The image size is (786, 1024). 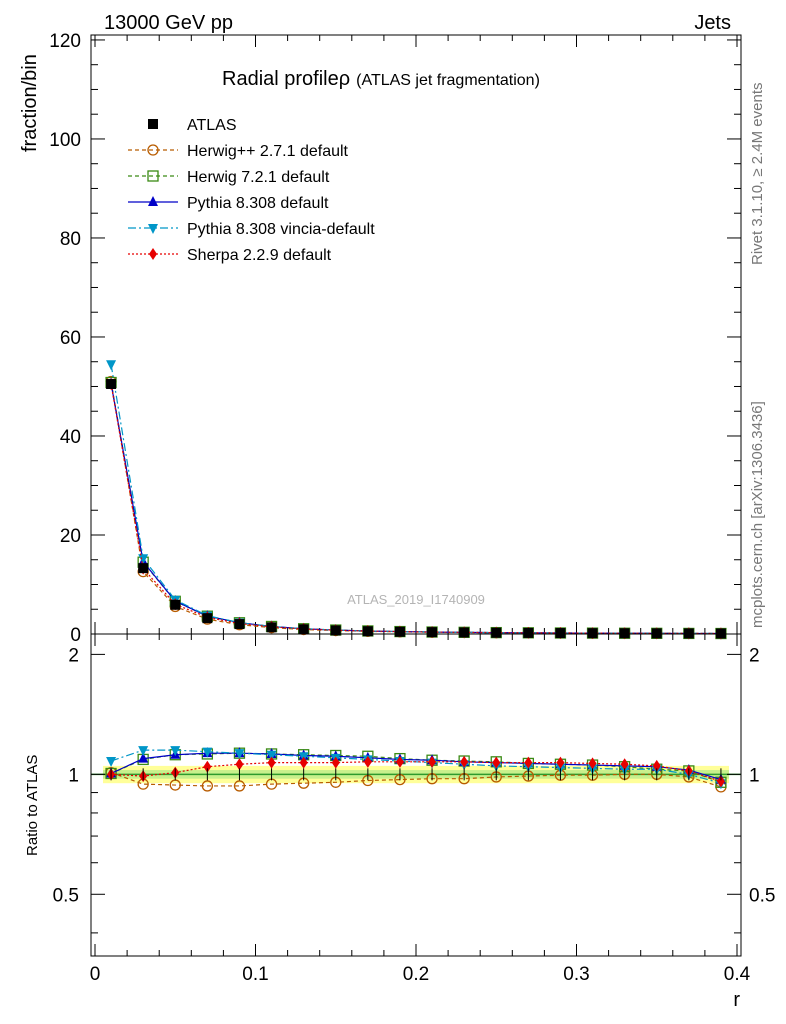 I want to click on legend-entry: Pythia 8.308 default, so click(x=228, y=203).